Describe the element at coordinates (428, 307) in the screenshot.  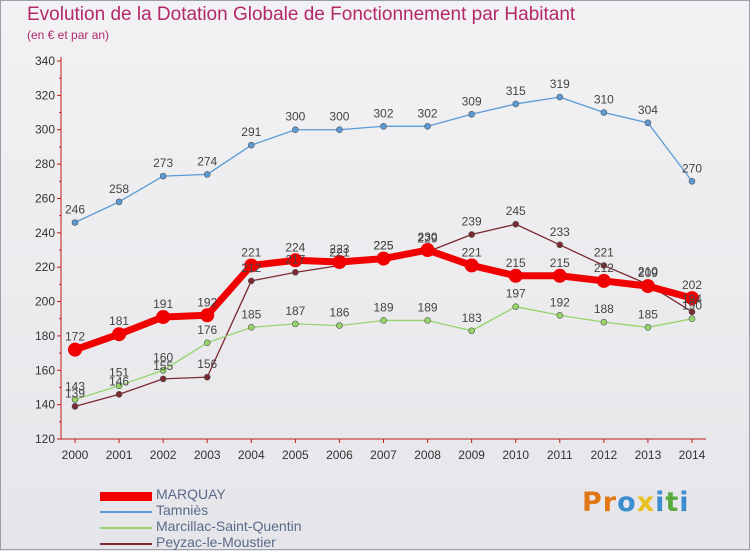
I see `data-label: 189` at that location.